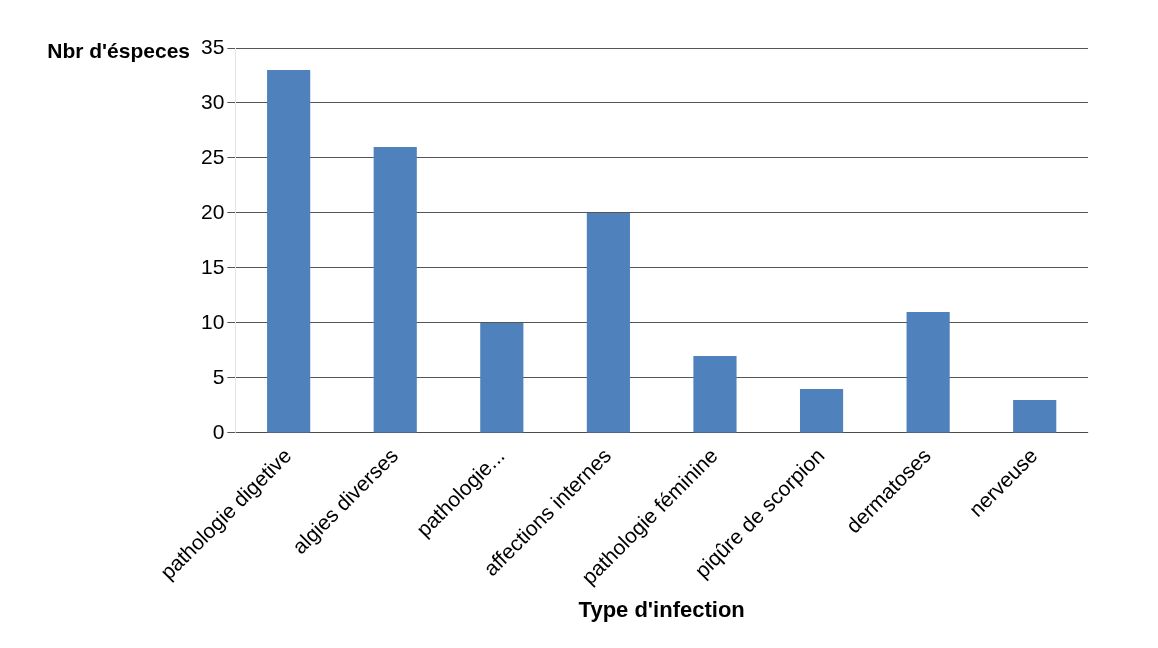  Describe the element at coordinates (218, 431) in the screenshot. I see `y-tick-label: 0` at that location.